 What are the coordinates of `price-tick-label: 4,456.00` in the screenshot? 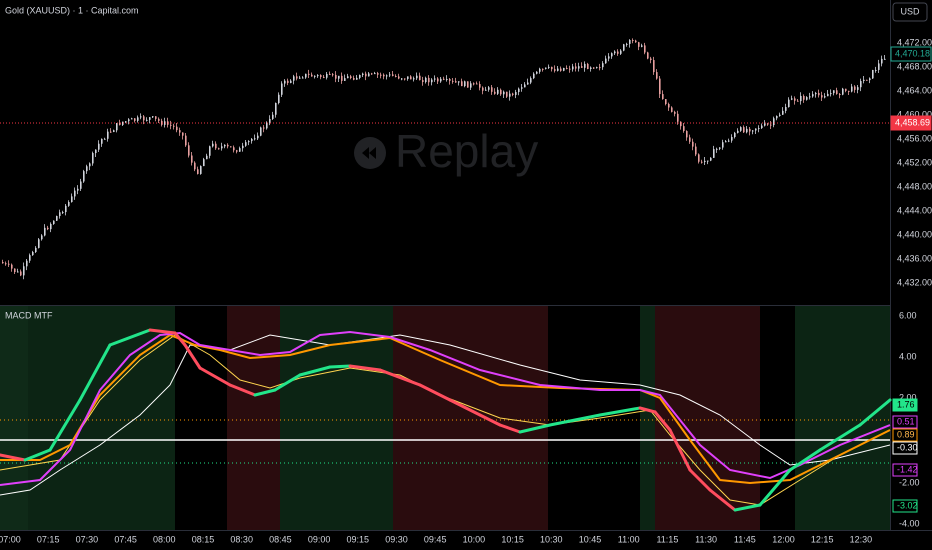 It's located at (914, 138).